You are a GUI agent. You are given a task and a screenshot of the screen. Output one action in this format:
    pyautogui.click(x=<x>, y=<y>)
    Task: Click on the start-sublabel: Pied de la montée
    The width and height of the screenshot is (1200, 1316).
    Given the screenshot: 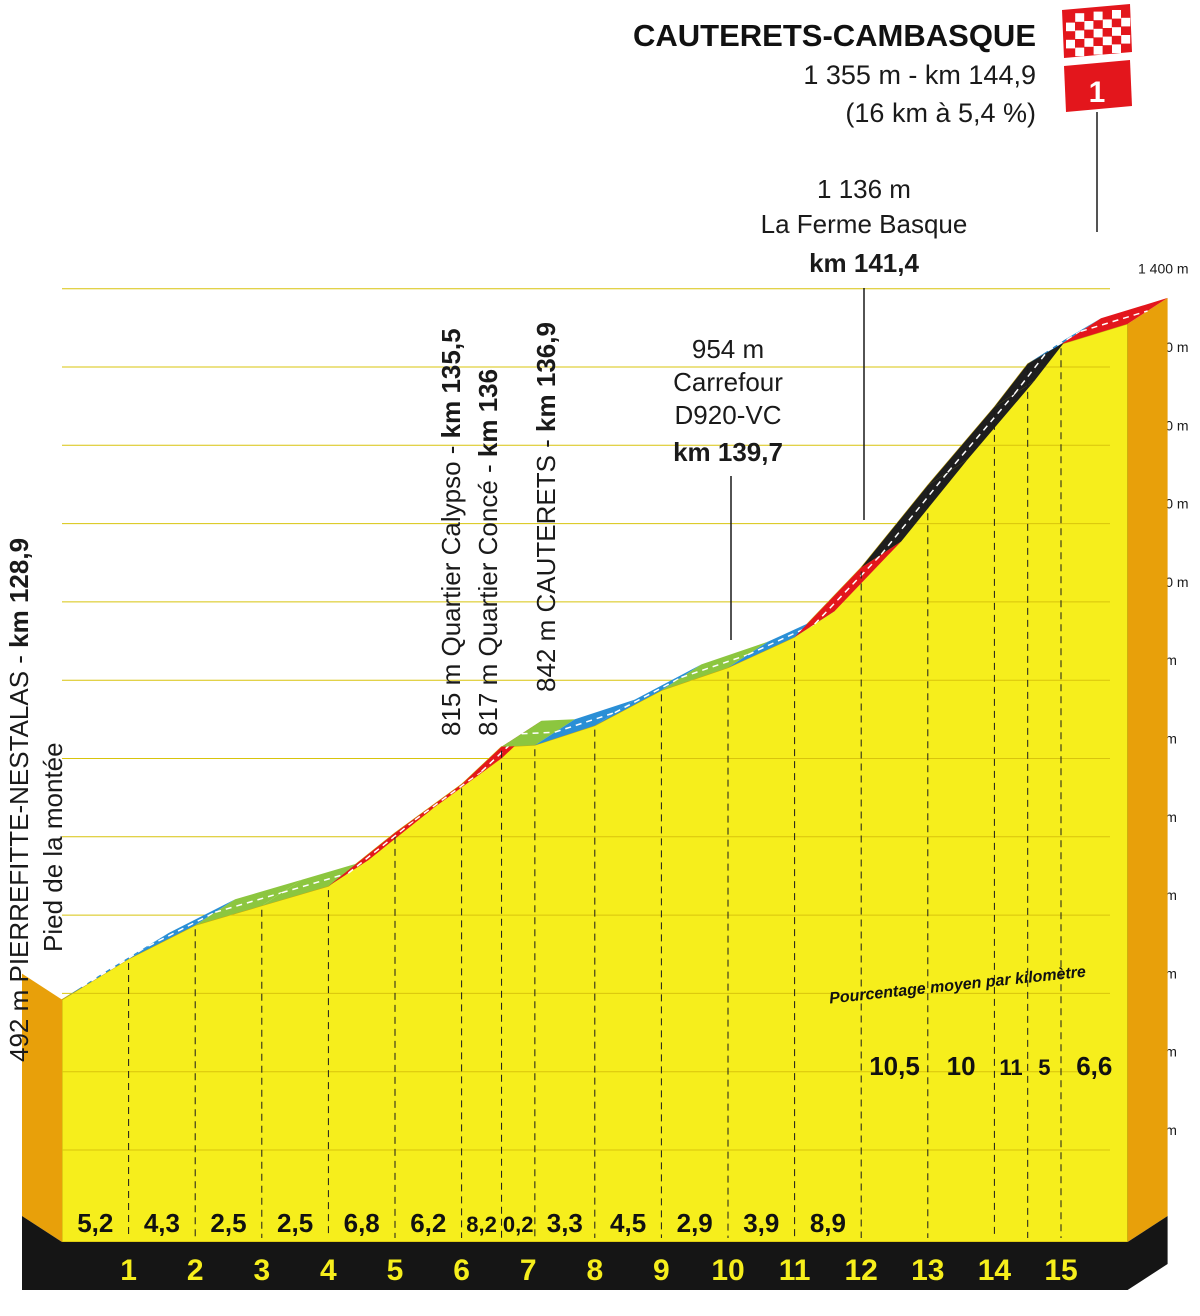 What is the action you would take?
    pyautogui.click(x=53, y=847)
    